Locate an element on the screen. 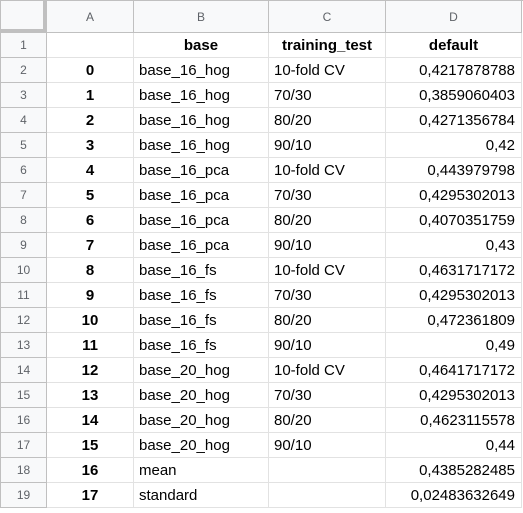 This screenshot has width=523, height=513. row-header: 16 is located at coordinates (24, 420).